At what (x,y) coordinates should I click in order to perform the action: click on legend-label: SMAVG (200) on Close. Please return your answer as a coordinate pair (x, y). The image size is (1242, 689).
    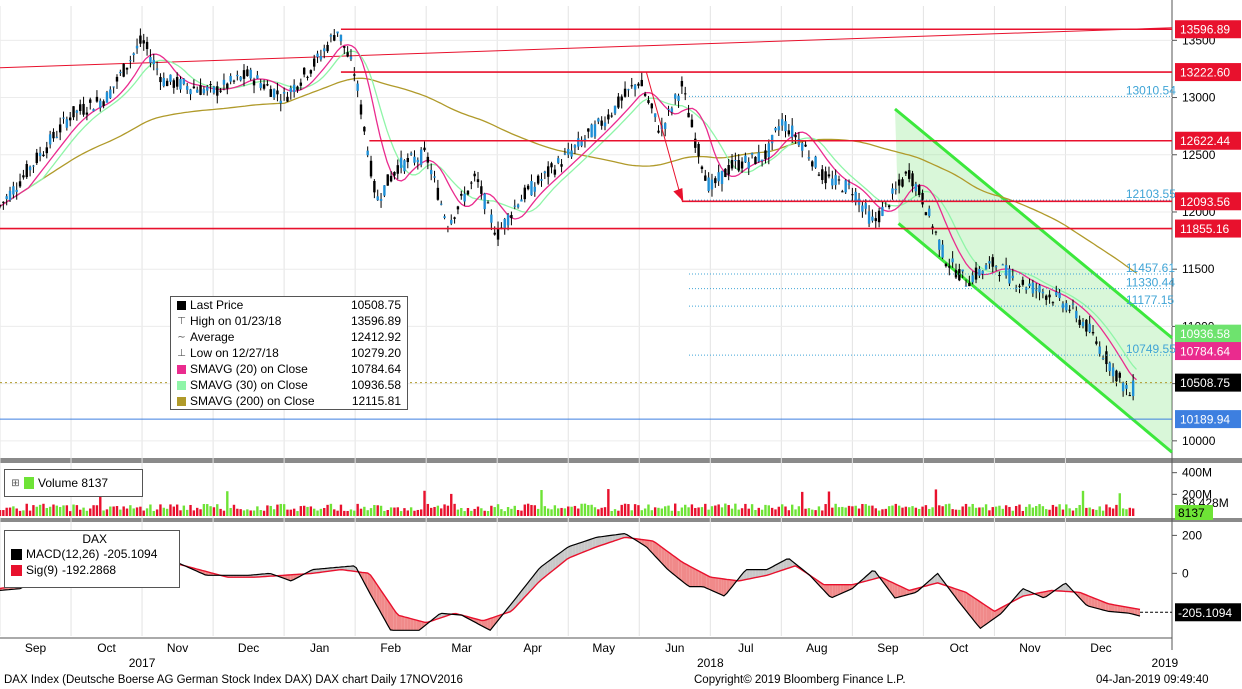
    Looking at the image, I should click on (252, 401).